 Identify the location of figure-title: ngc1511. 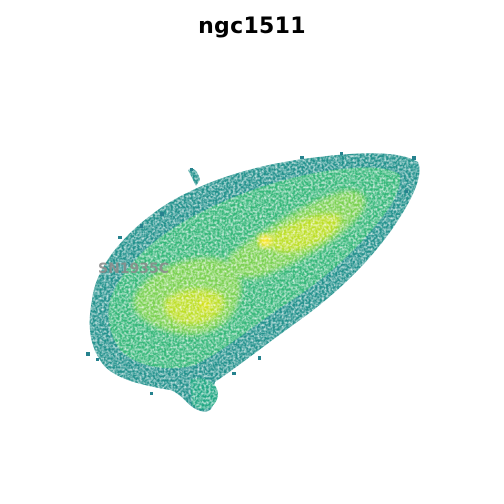
(252, 26).